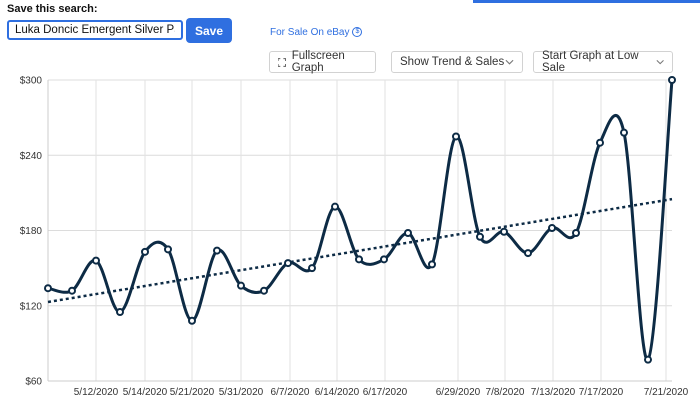 The width and height of the screenshot is (700, 406). I want to click on trend-select: Show Trend & Sales, so click(457, 62).